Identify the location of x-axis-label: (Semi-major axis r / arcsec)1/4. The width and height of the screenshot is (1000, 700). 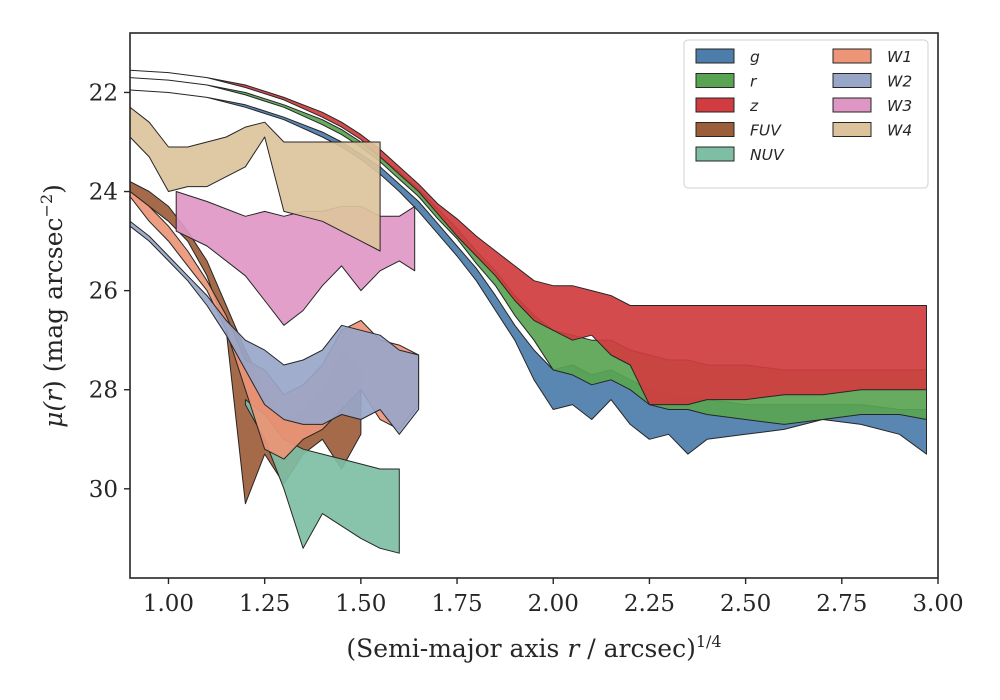
(533, 647).